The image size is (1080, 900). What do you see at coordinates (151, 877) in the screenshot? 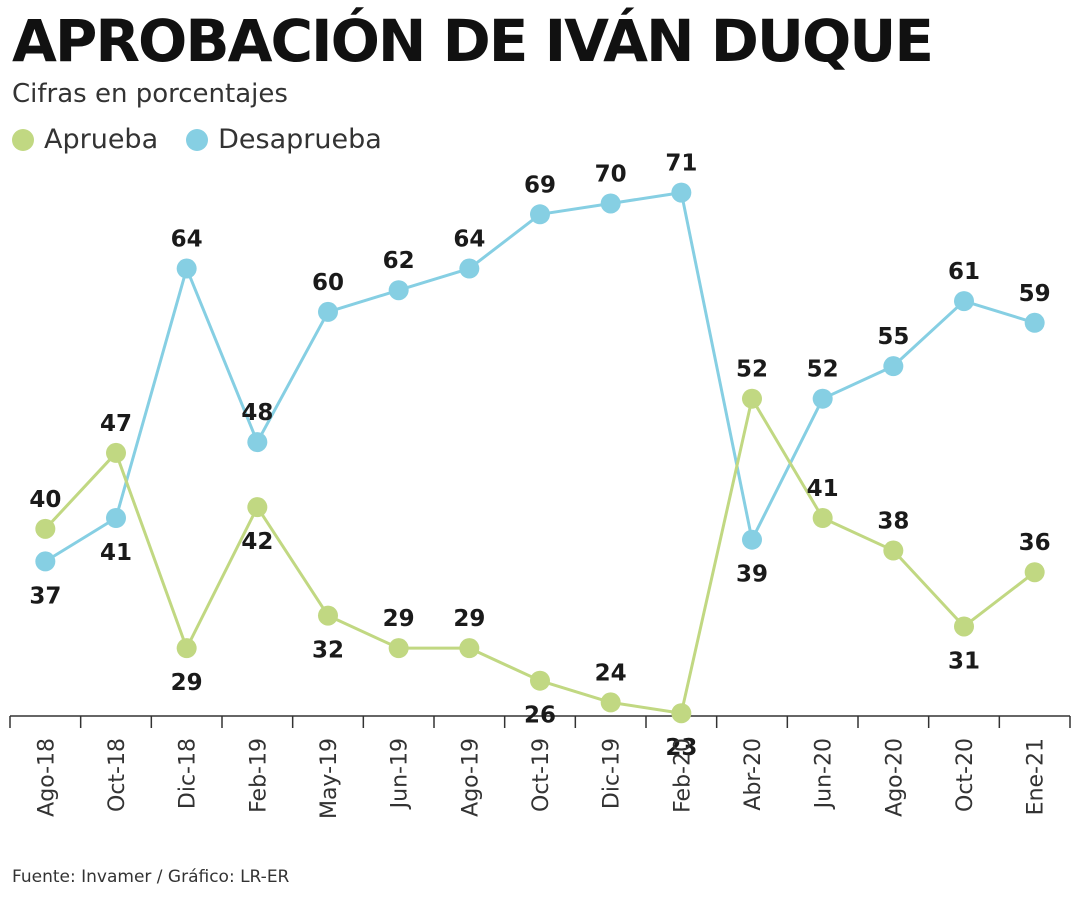
I see `source-note: Fuente: Invamer / Gráfico: LR-ER` at bounding box center [151, 877].